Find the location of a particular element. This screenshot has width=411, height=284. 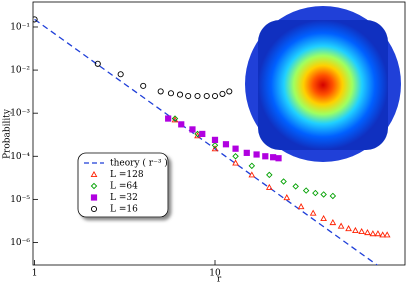

x-tick-label: 10 is located at coordinates (215, 274).